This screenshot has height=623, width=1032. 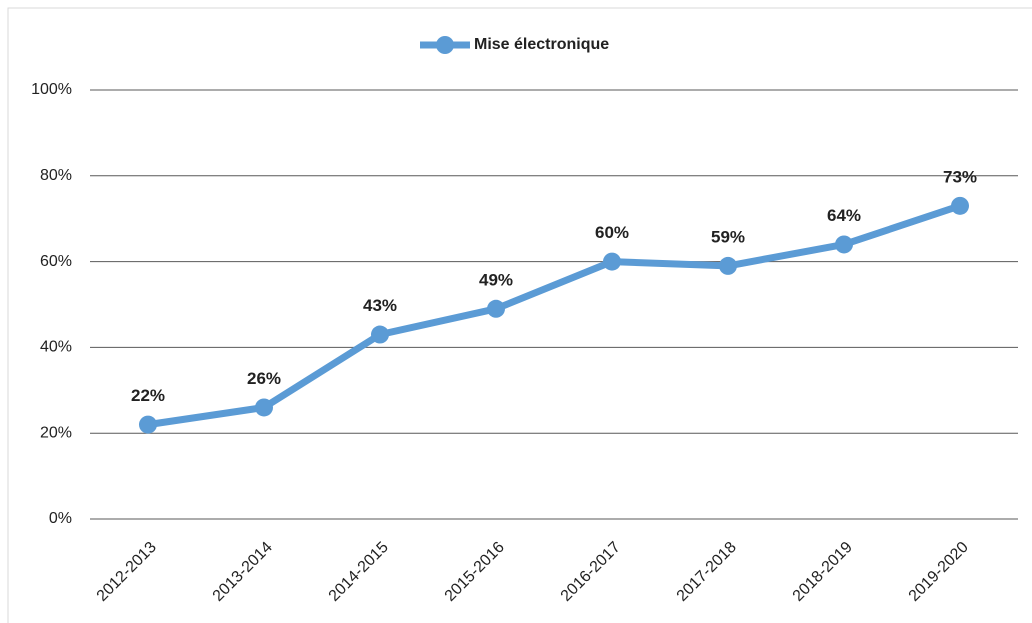 What do you see at coordinates (264, 378) in the screenshot?
I see `value-label: 26%` at bounding box center [264, 378].